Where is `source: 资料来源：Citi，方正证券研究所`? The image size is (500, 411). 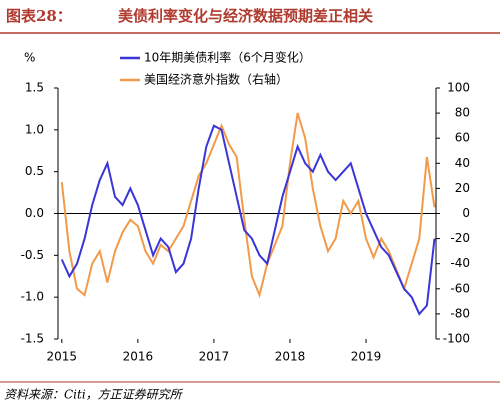 source: 资料来源：Citi，方正证券研究所 is located at coordinates (94, 395).